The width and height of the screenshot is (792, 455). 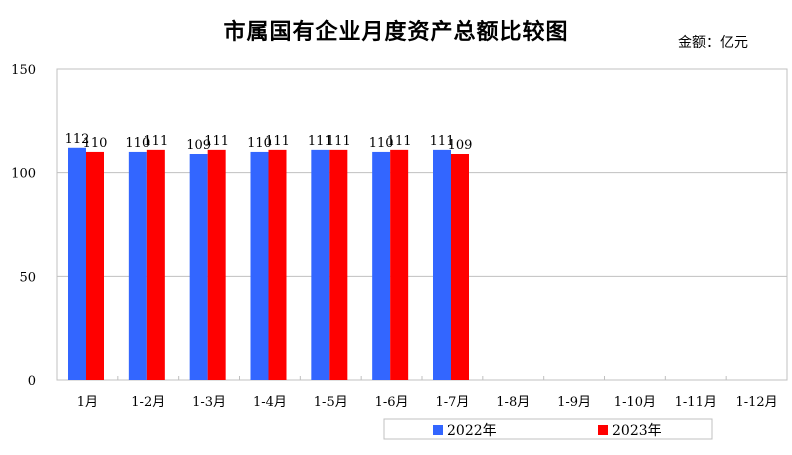 I want to click on x-tick-label: 1月, so click(x=87, y=402).